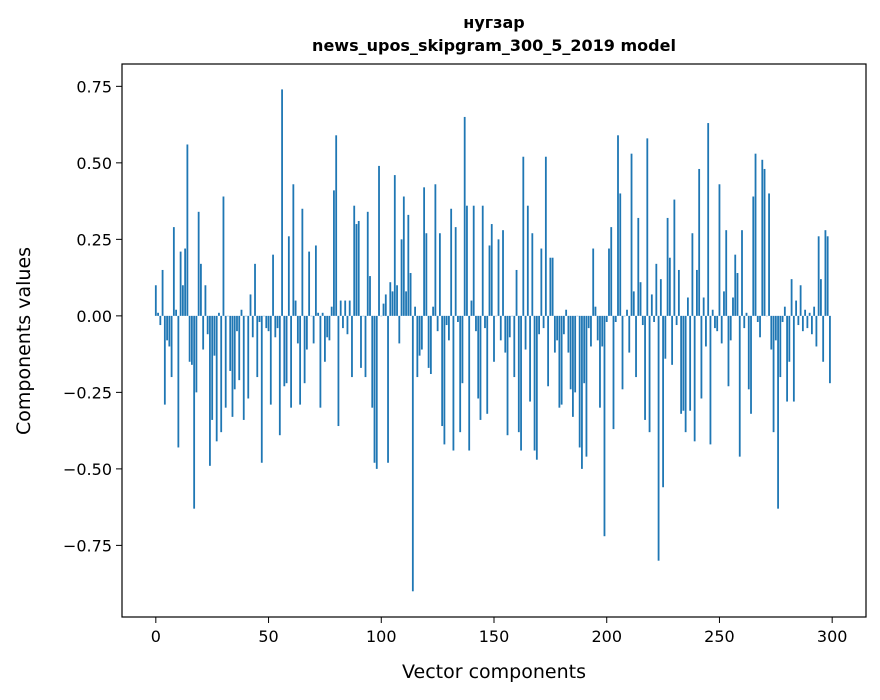 The image size is (880, 700). I want to click on y-tick-label: −0.75, so click(87, 545).